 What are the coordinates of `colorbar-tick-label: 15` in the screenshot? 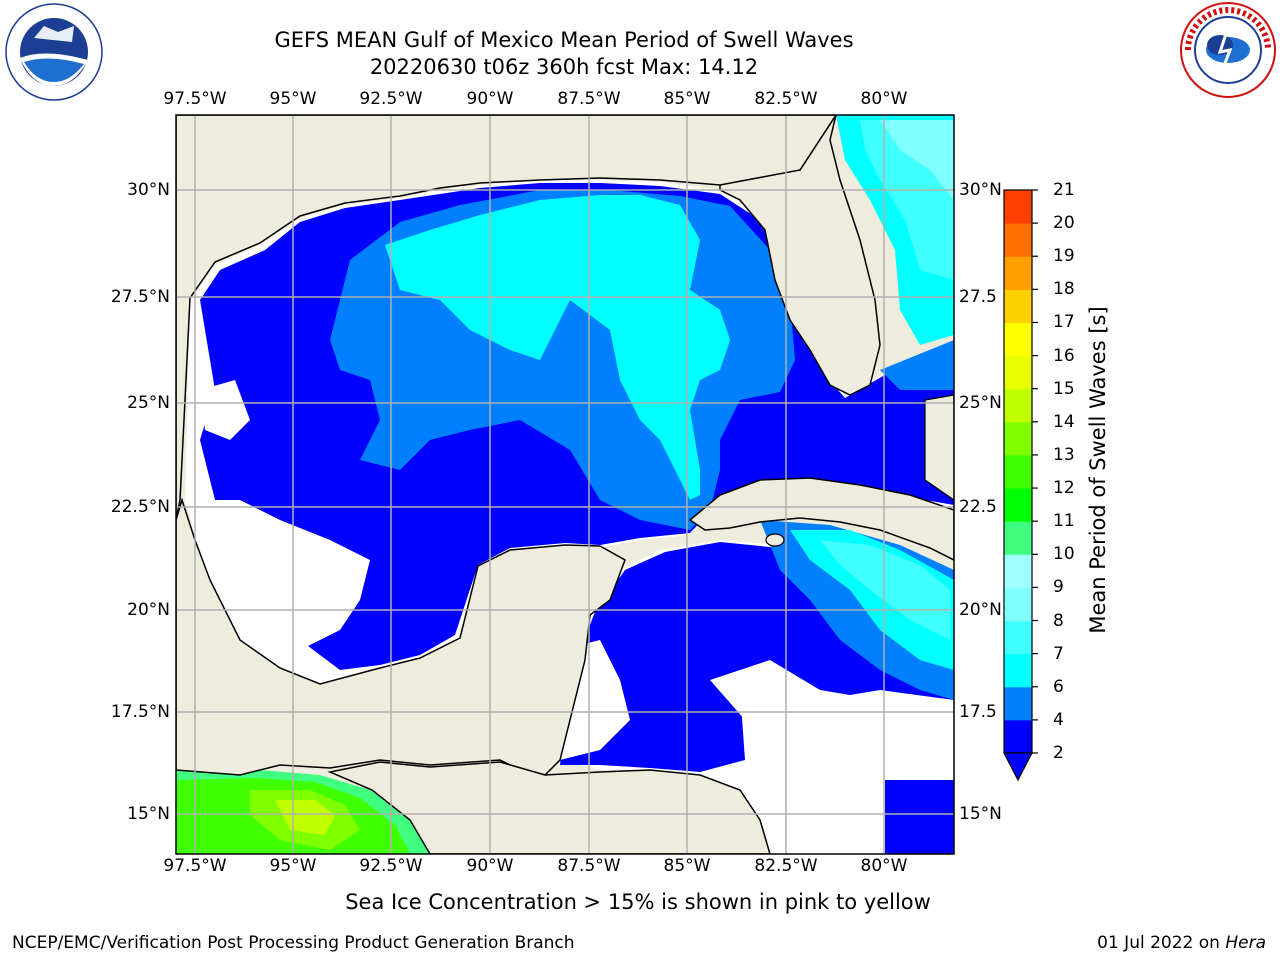 It's located at (1064, 388).